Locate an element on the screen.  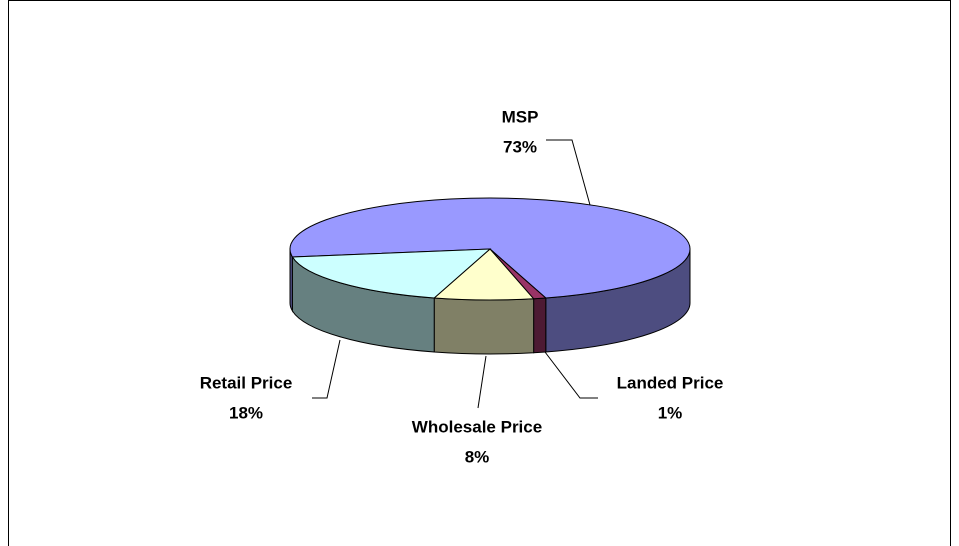
slice-value-label: 8% is located at coordinates (477, 456).